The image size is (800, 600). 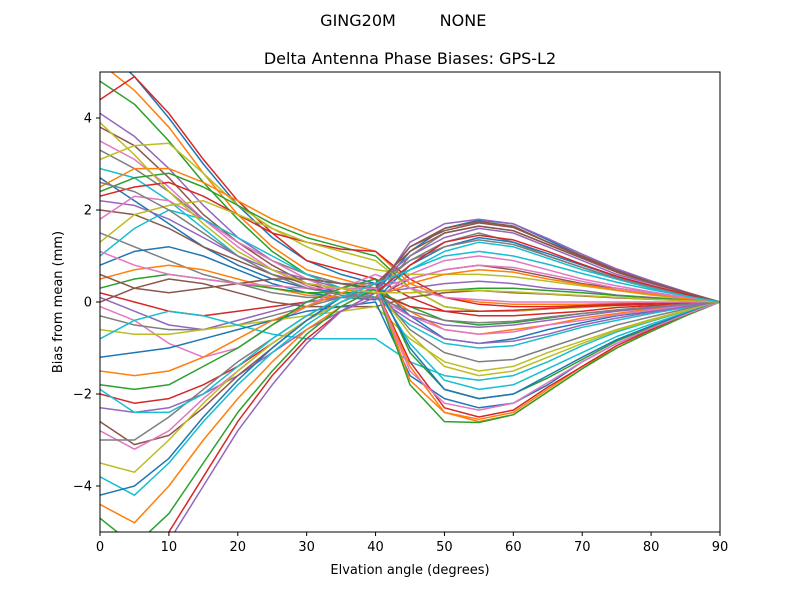 What do you see at coordinates (358, 20) in the screenshot?
I see `suptitle-left: GING20M` at bounding box center [358, 20].